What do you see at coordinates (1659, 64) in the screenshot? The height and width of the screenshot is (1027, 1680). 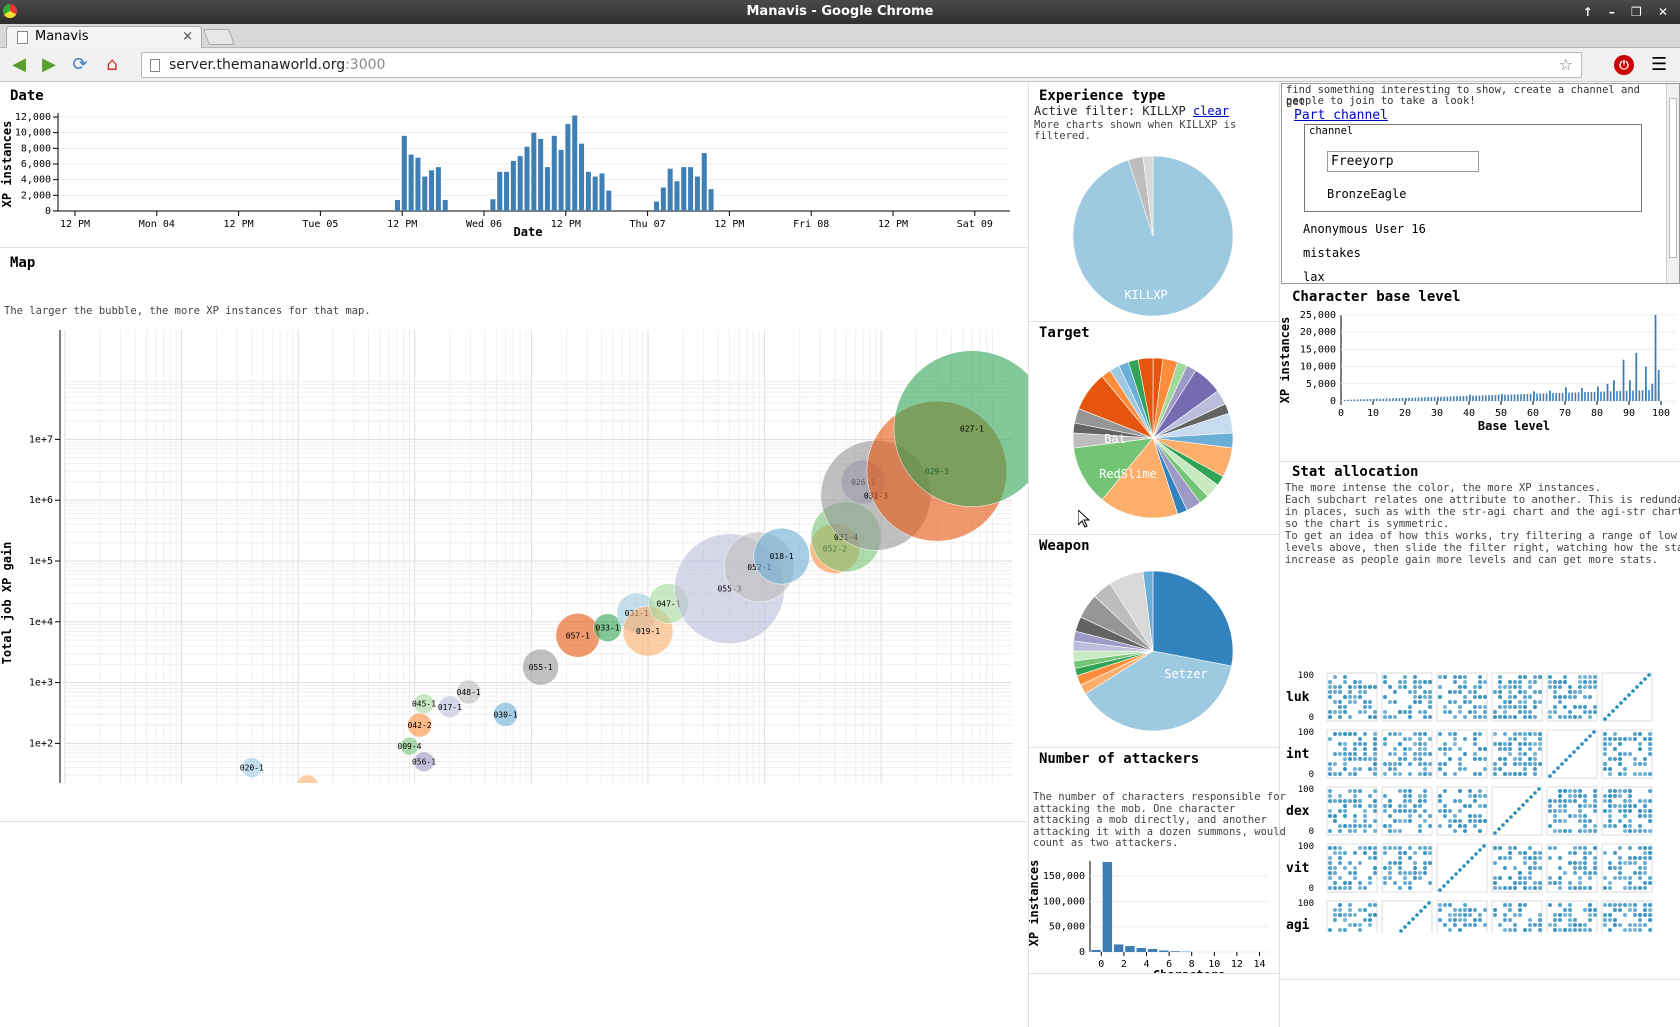 I see `menu-icon: ☰` at bounding box center [1659, 64].